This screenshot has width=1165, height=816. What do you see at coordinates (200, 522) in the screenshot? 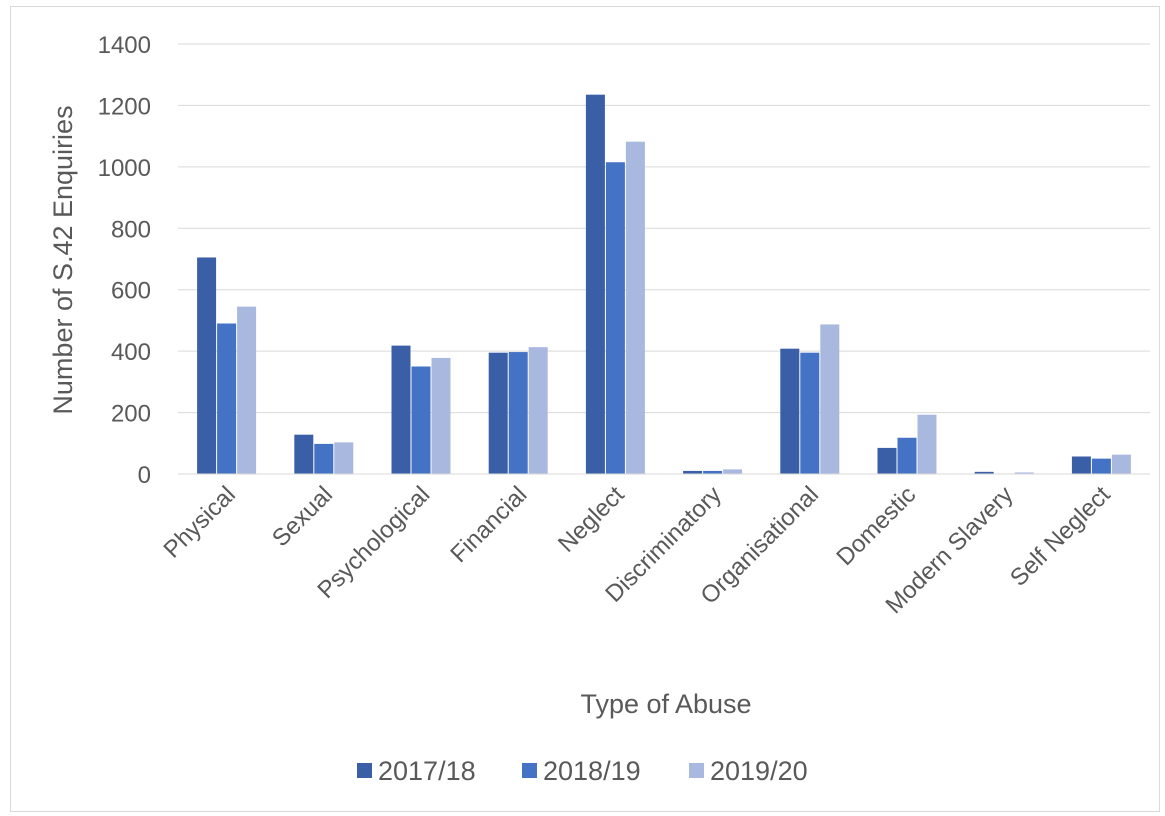
I see `x-tick-label: Physical` at bounding box center [200, 522].